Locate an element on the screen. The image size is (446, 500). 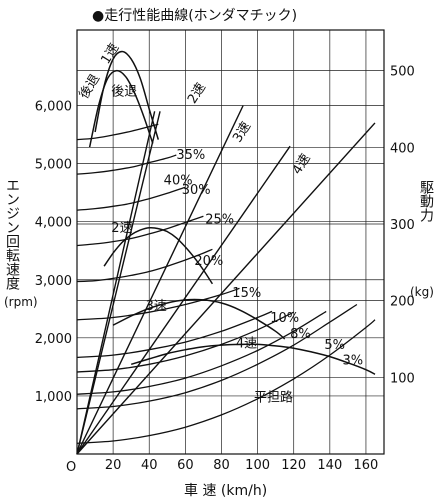
engine-speed-label: 2速 is located at coordinates (197, 93).